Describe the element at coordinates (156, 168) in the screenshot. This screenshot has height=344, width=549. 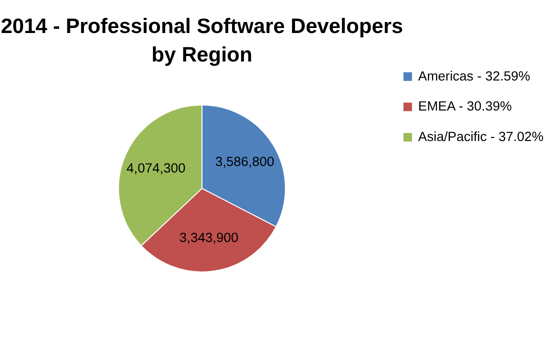
I see `data-label: 4,074,300` at that location.